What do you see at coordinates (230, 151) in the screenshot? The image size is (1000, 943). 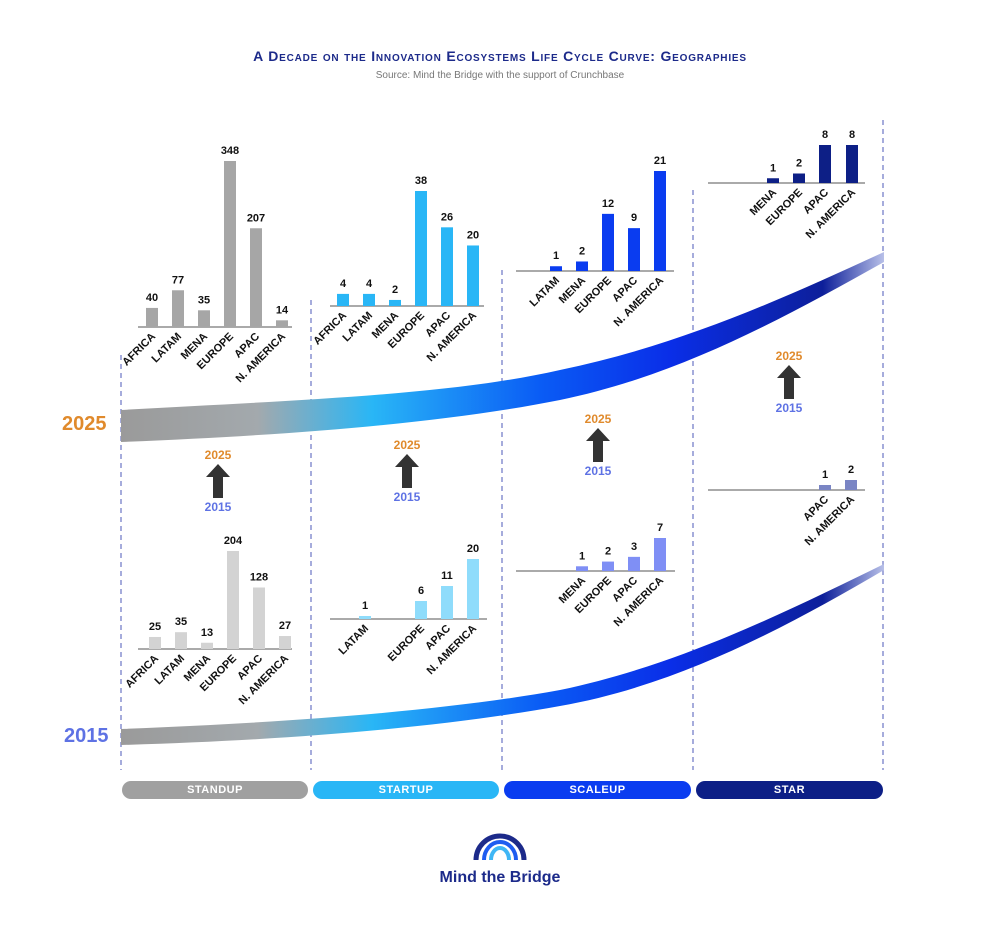 I see `bar-value-label: 348` at bounding box center [230, 151].